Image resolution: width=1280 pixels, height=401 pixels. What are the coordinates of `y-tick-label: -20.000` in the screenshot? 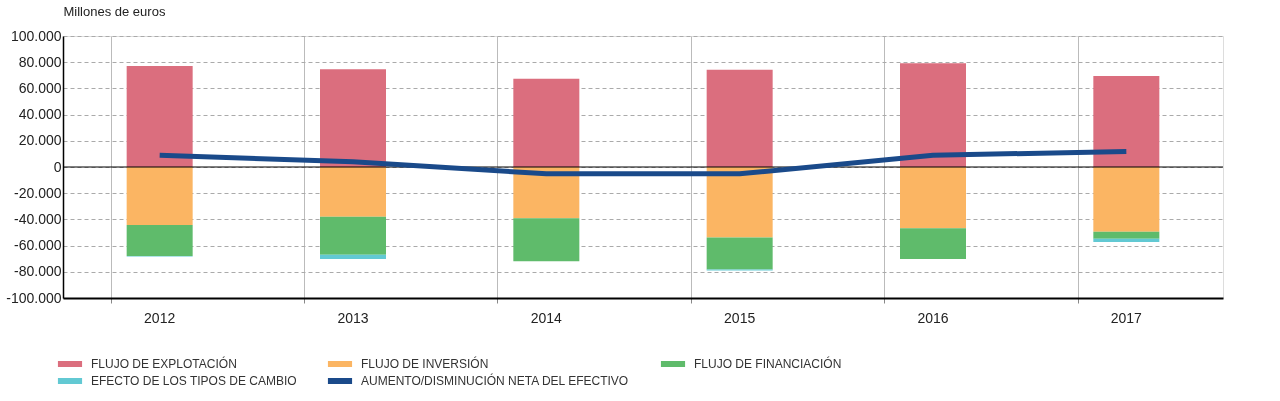 It's located at (38, 192).